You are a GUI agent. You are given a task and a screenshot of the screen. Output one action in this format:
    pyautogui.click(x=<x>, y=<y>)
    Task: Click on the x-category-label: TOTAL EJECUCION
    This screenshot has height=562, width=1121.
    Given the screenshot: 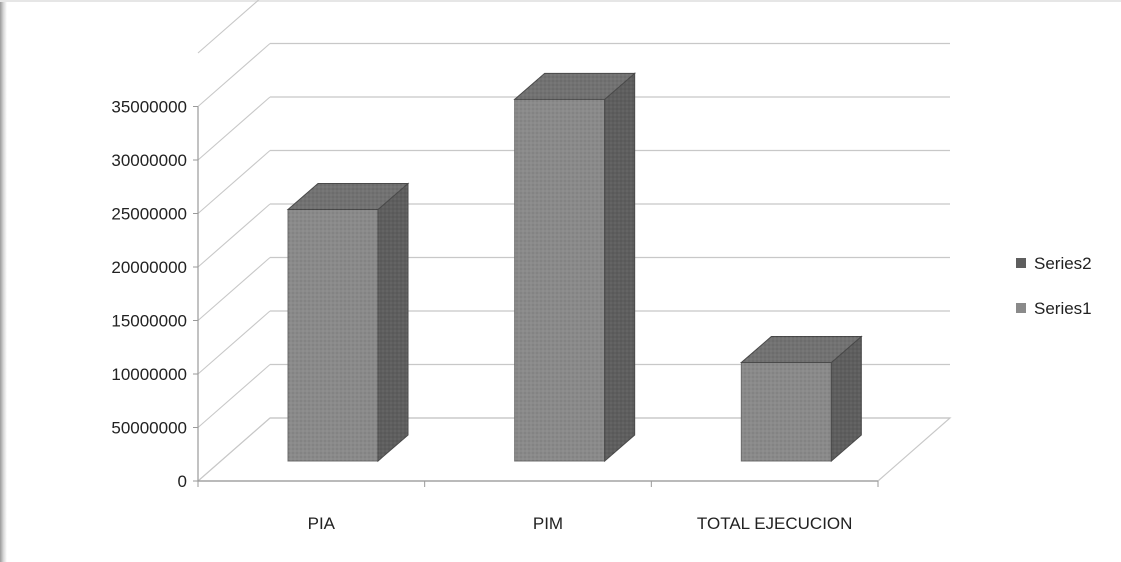 What is the action you would take?
    pyautogui.click(x=775, y=523)
    